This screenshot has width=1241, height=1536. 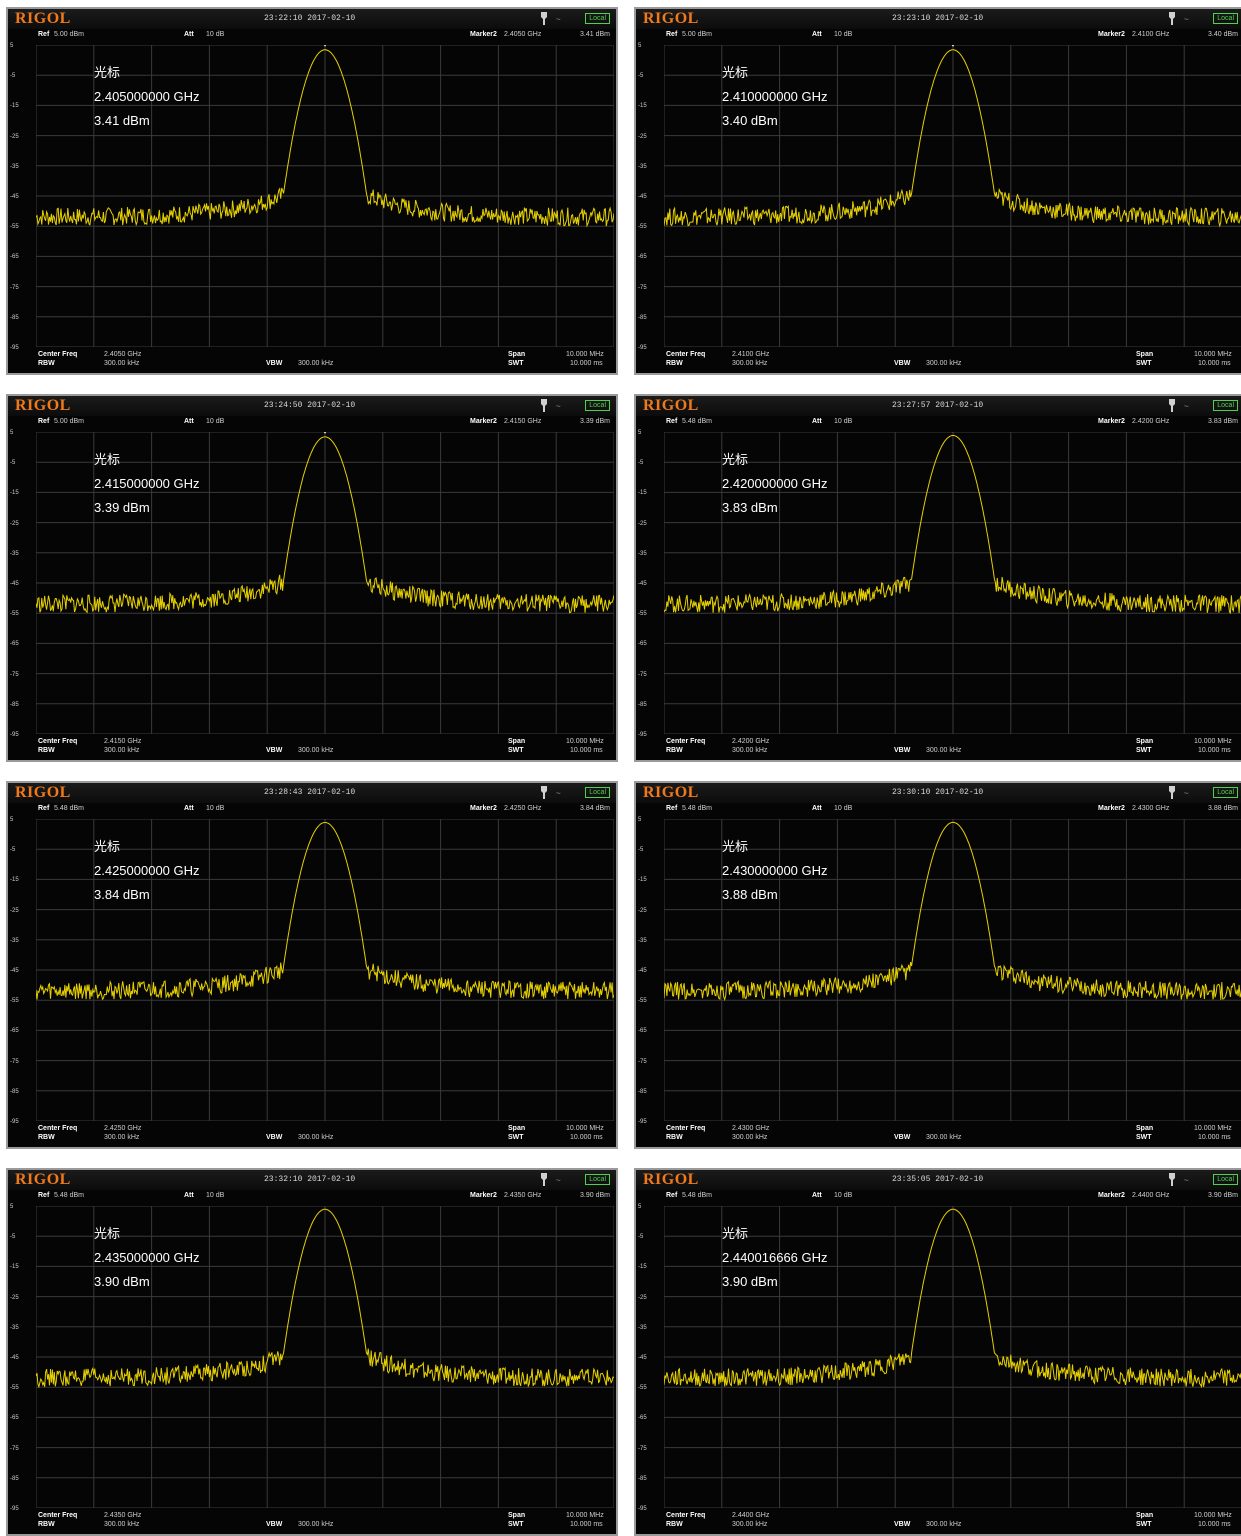 What do you see at coordinates (1150, 421) in the screenshot?
I see `marker-freq: 2.4200 GHz` at bounding box center [1150, 421].